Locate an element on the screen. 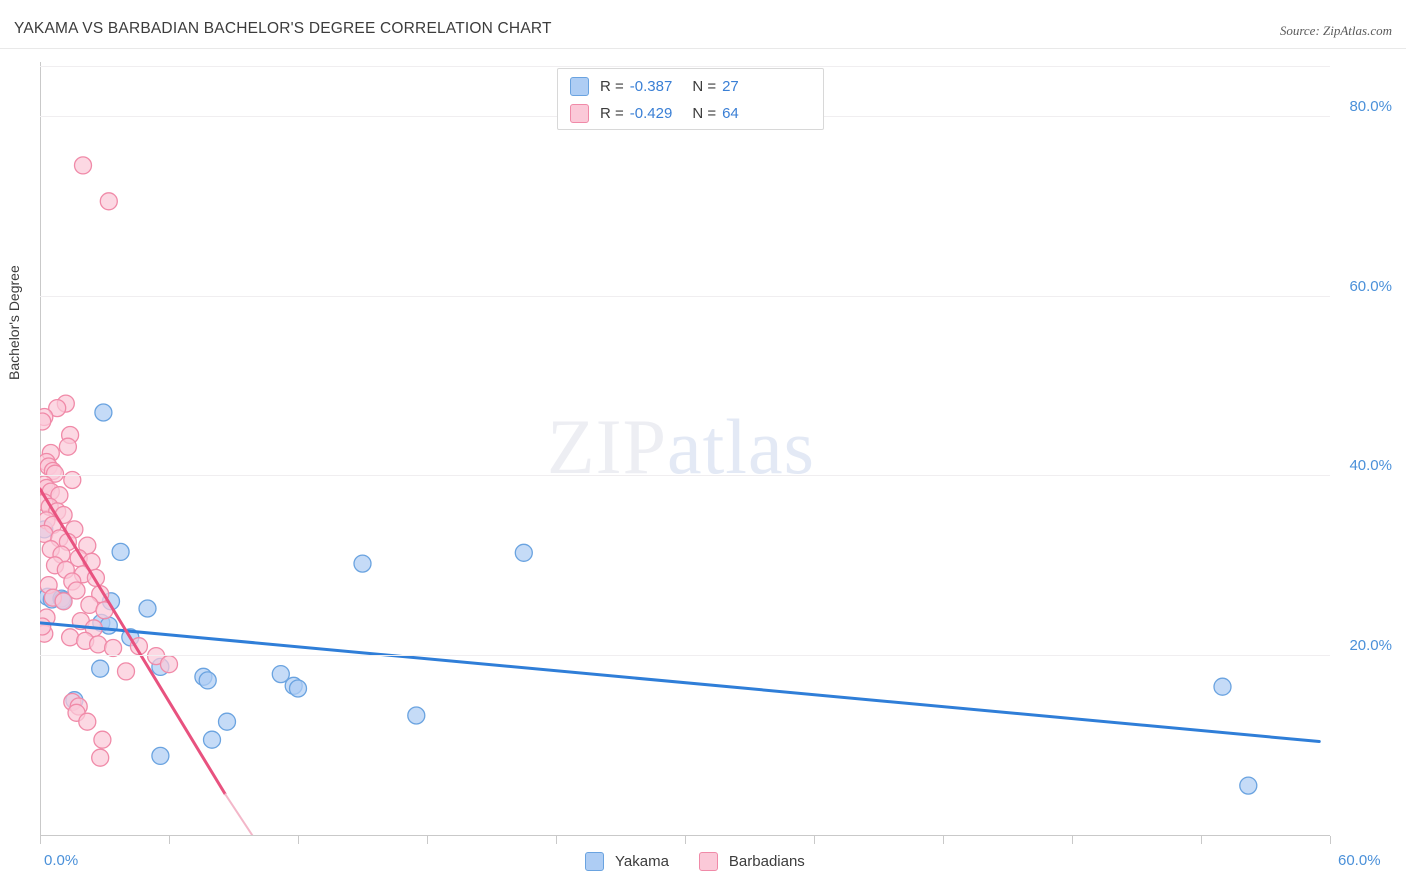 The height and width of the screenshot is (892, 1406). y-tick-label-1: 40.0% is located at coordinates (1370, 466).